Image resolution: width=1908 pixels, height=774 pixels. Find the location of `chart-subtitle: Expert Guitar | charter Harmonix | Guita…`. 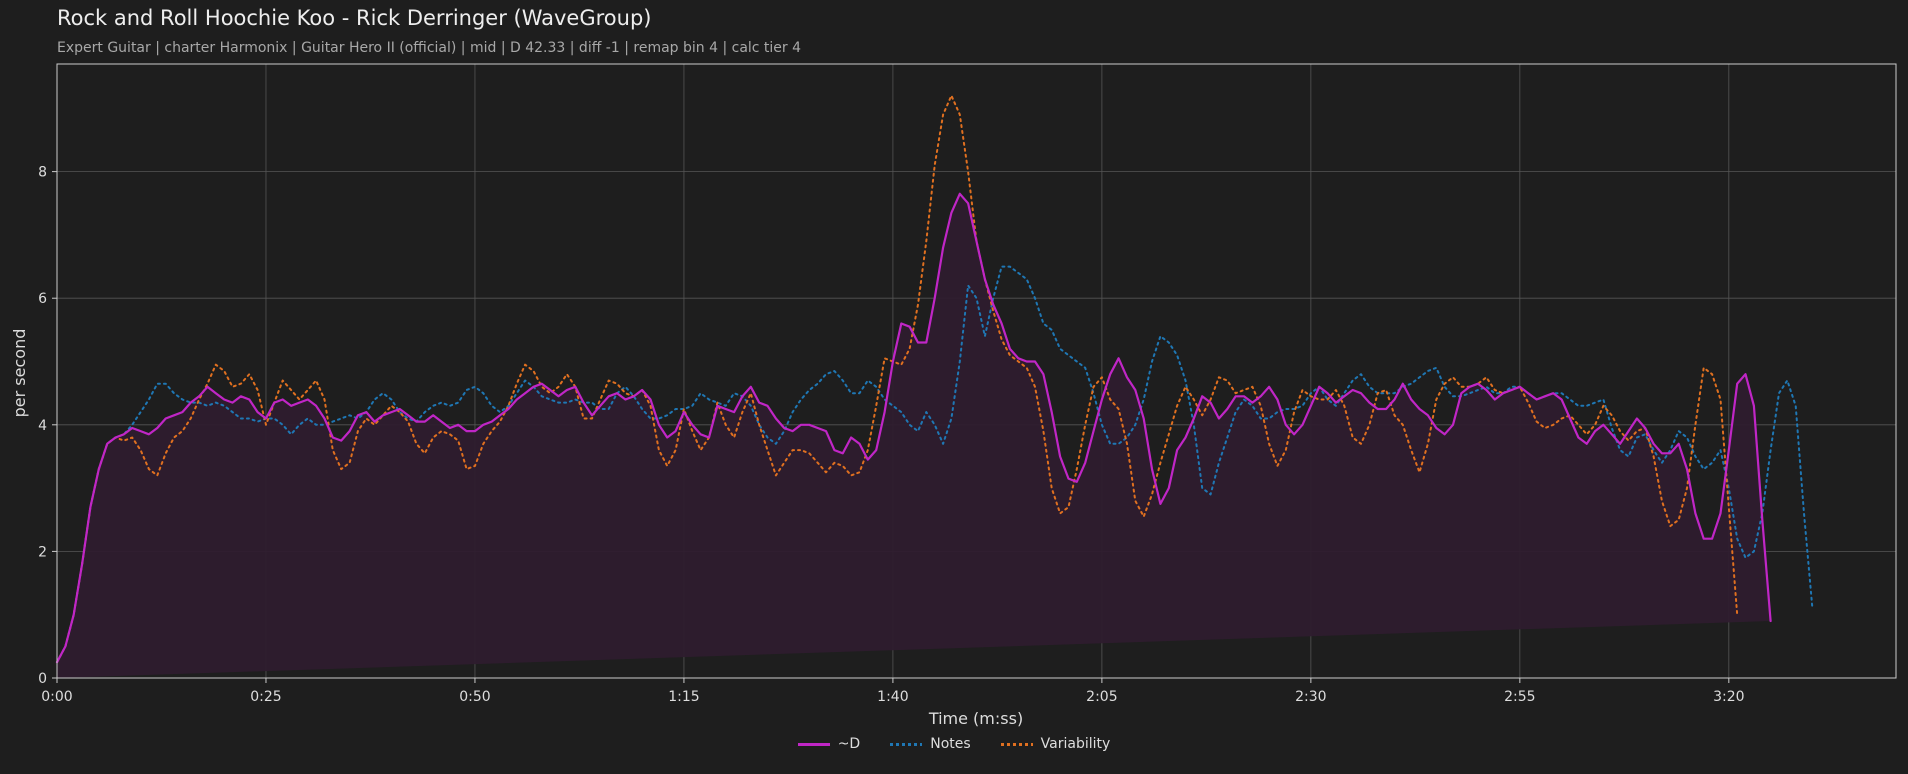

chart-subtitle: Expert Guitar | charter Harmonix | Guita… is located at coordinates (429, 48).